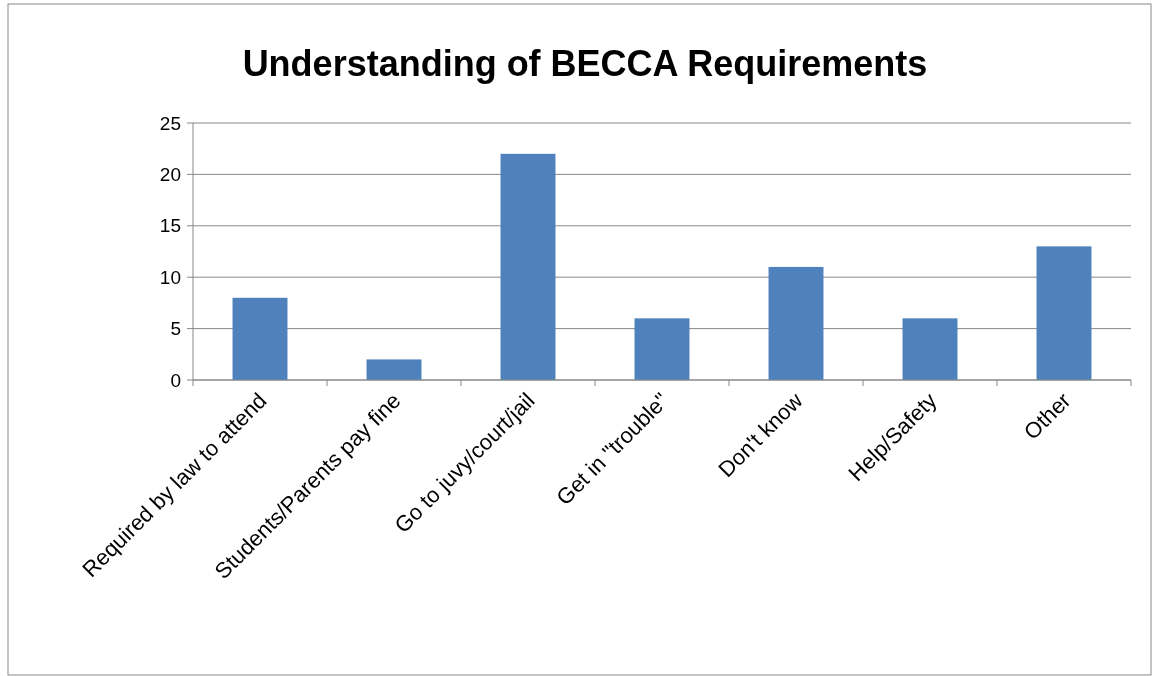  Describe the element at coordinates (175, 329) in the screenshot. I see `y-tick-label: 5` at that location.